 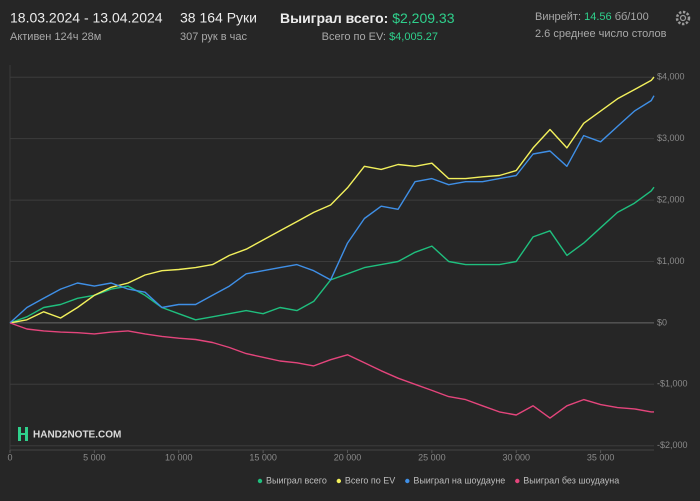 I want to click on logo-text: HAND2NOTE.COM, so click(x=77, y=435).